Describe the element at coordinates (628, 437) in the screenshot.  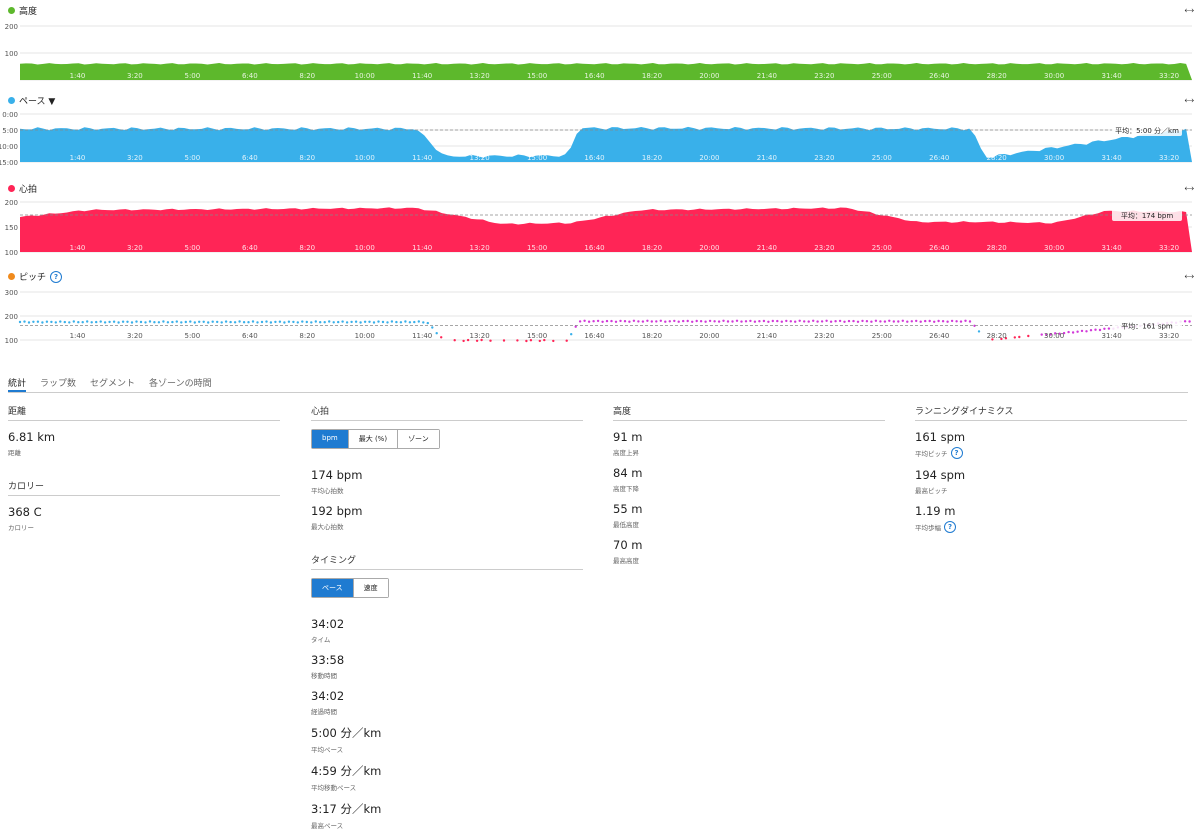
I see `stat-value: 91 m` at that location.